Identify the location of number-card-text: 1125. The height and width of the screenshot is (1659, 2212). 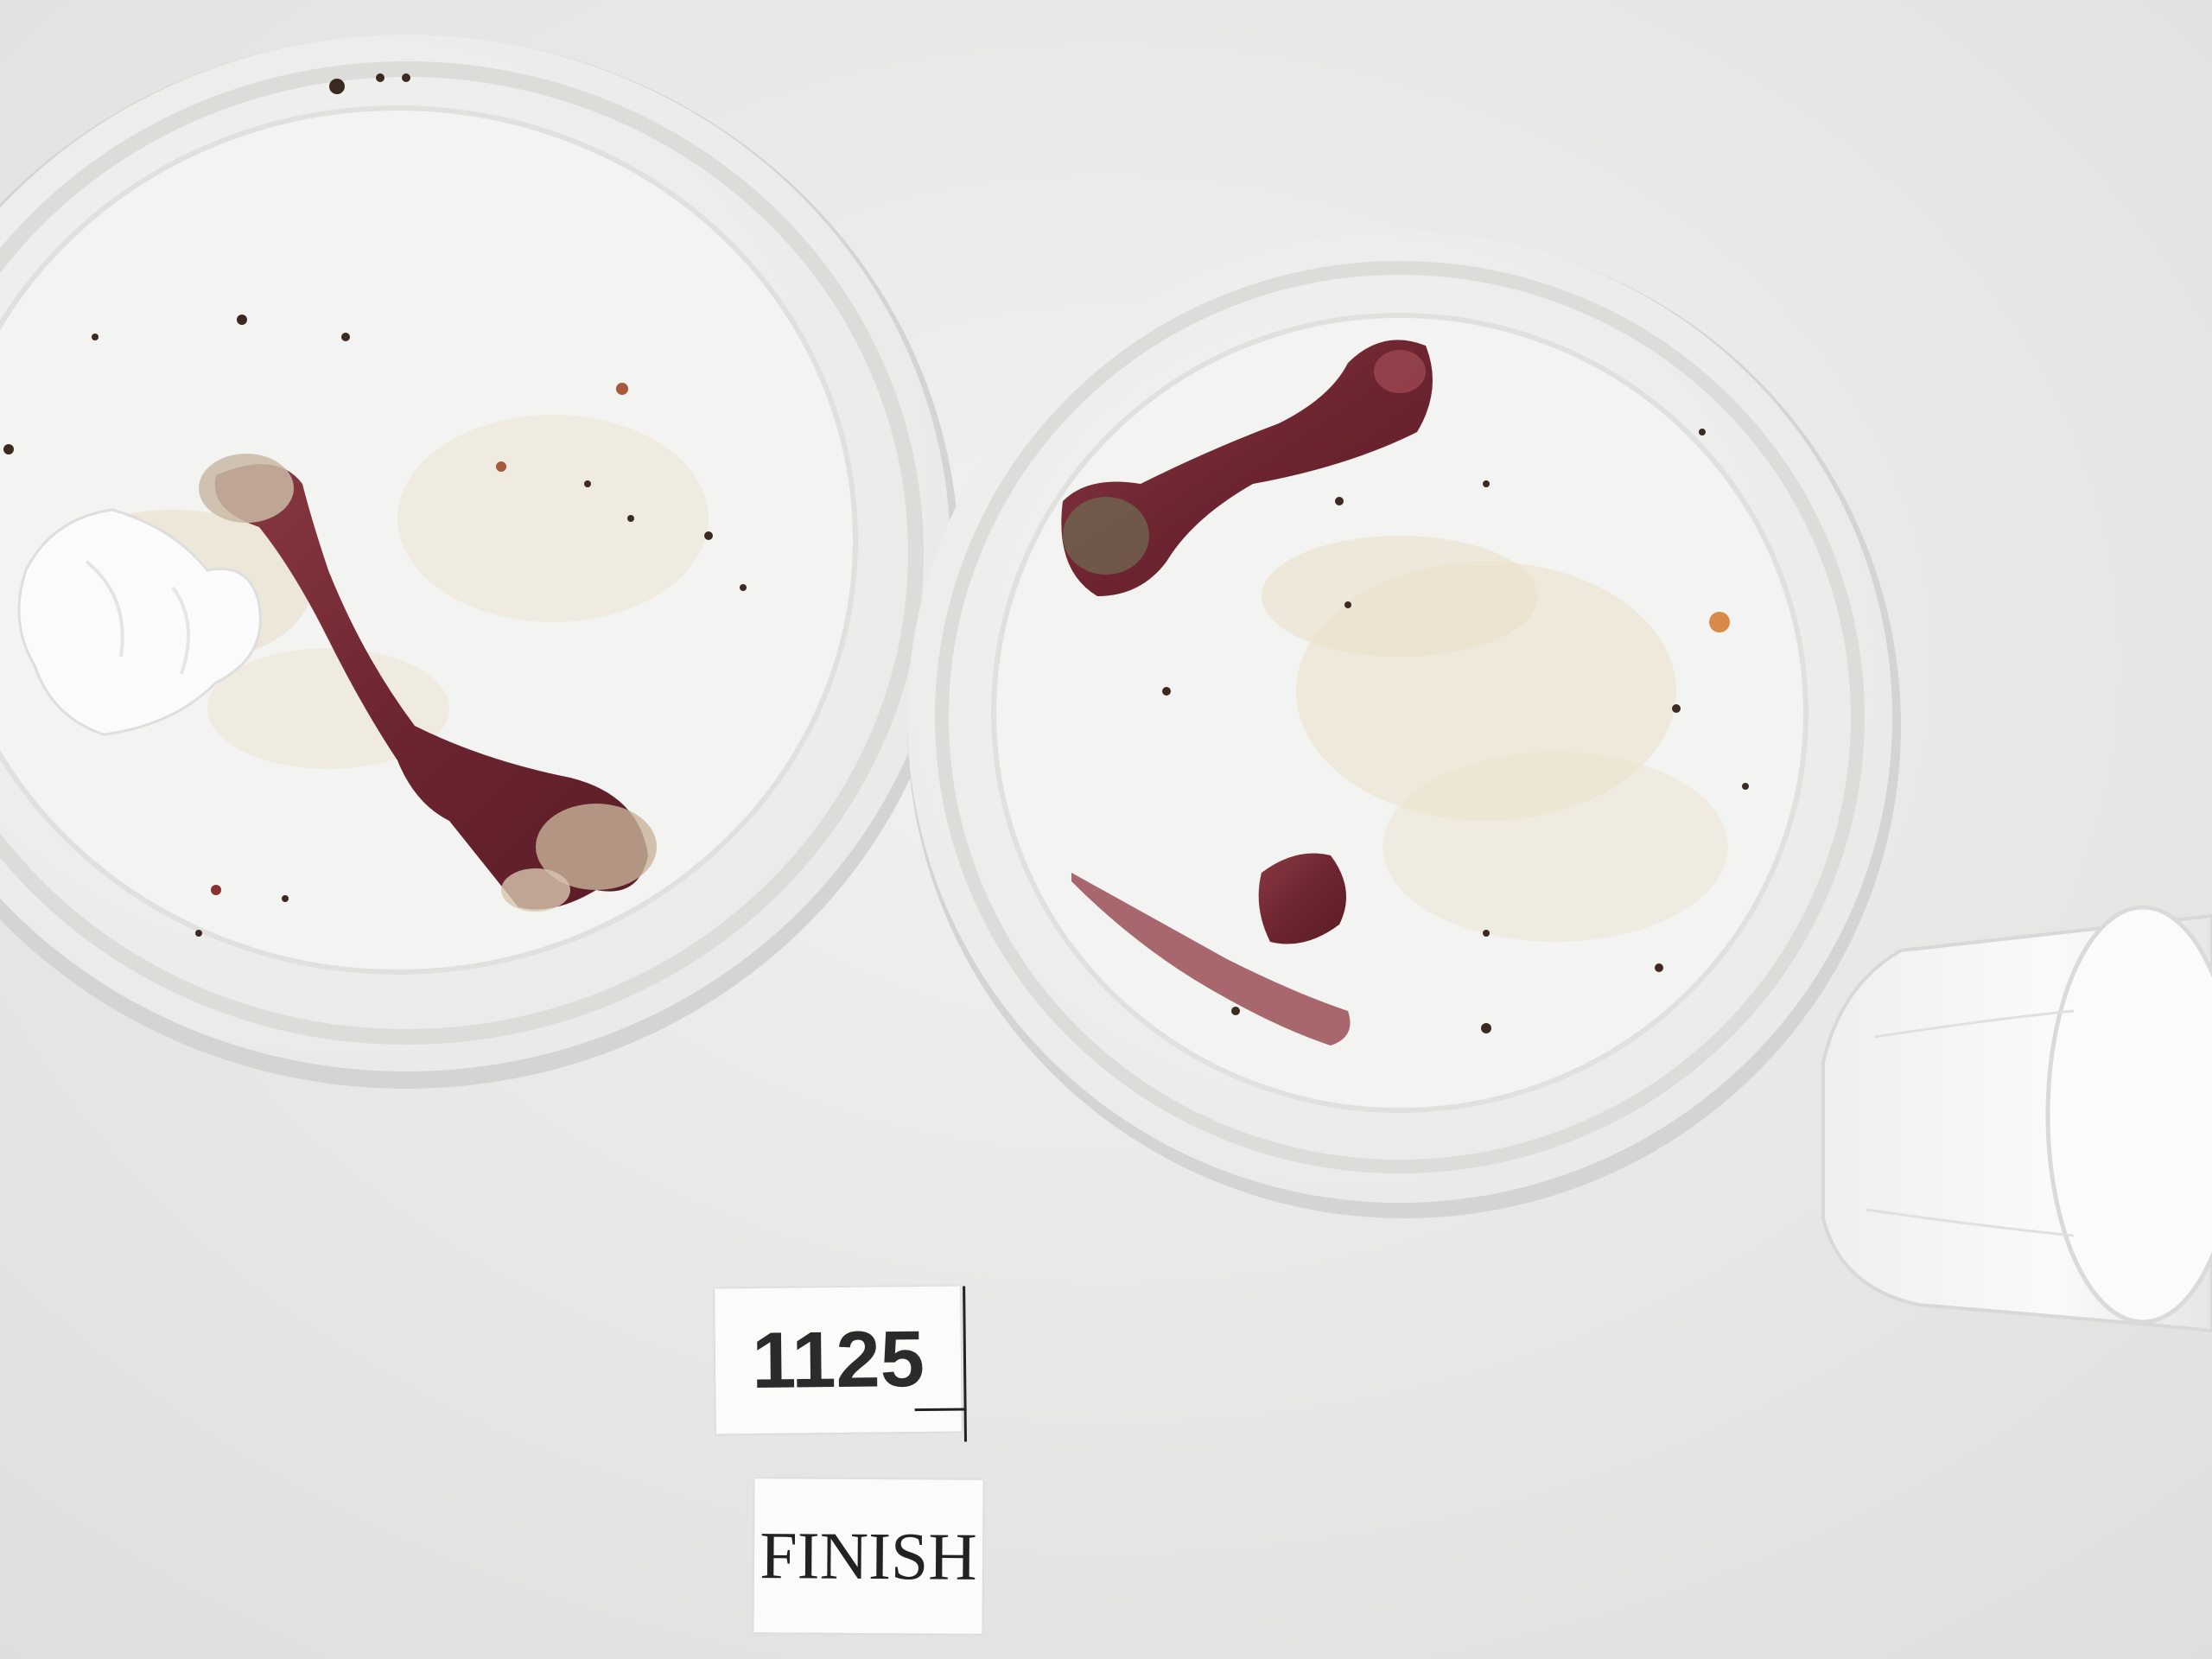
(838, 1359).